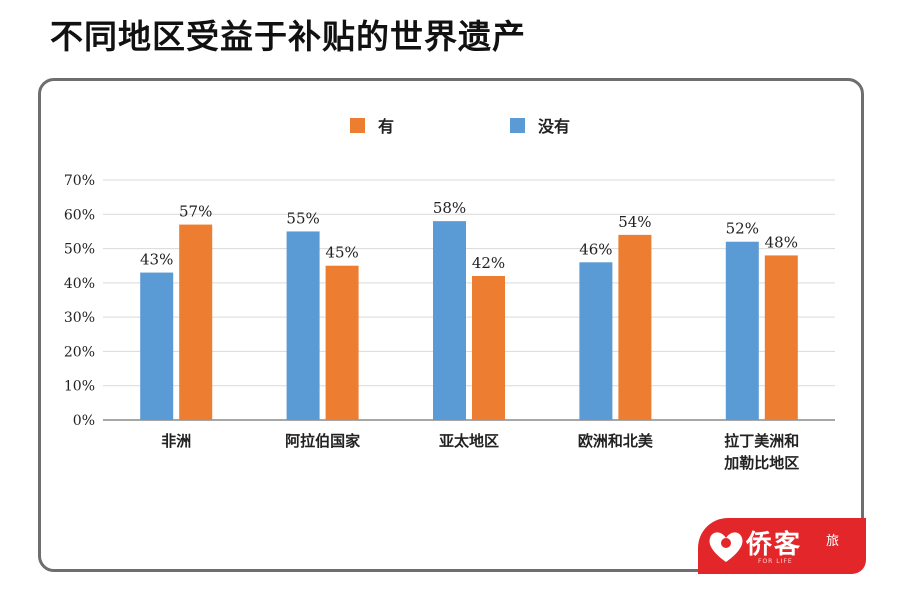 Image resolution: width=900 pixels, height=591 pixels. Describe the element at coordinates (761, 463) in the screenshot. I see `x-tick-label: 加勒比地区` at that location.